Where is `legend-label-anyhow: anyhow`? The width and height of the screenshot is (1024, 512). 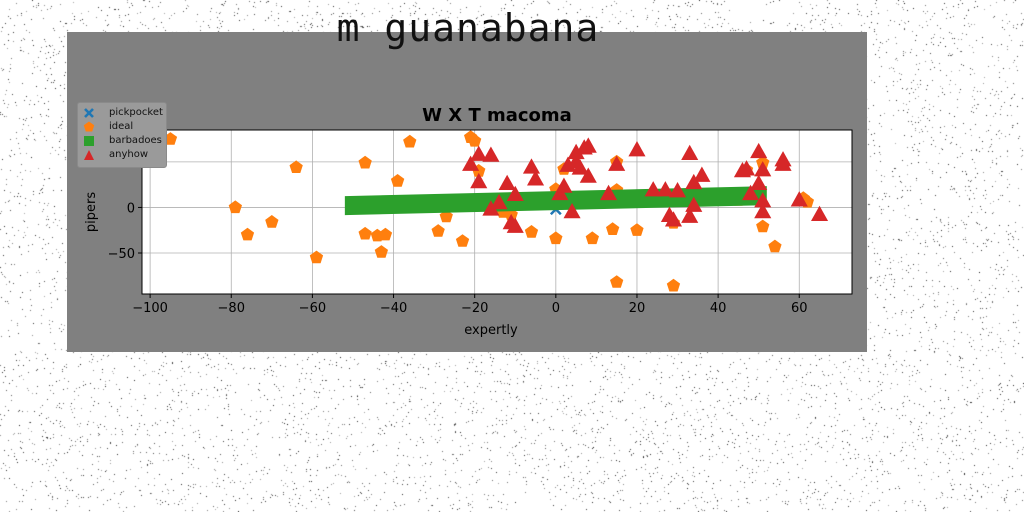 legend-label-anyhow: anyhow is located at coordinates (129, 154).